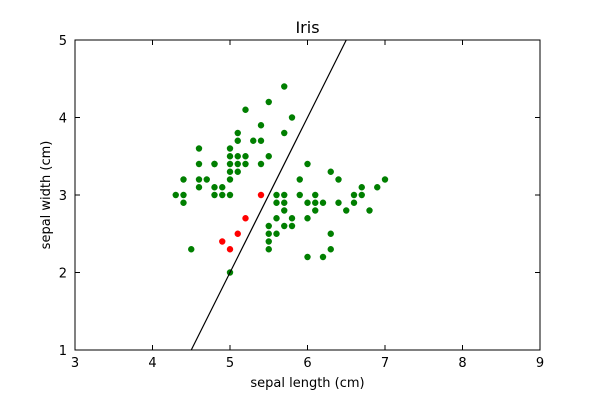 Image resolution: width=600 pixels, height=400 pixels. I want to click on x-tick-label: 4, so click(152, 363).